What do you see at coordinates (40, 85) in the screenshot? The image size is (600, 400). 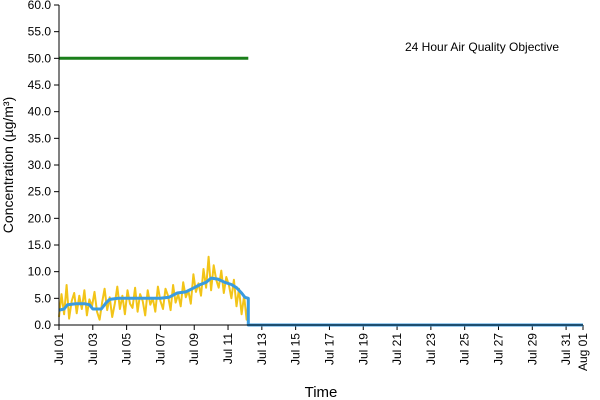 I see `y-tick-label: 45.0` at bounding box center [40, 85].